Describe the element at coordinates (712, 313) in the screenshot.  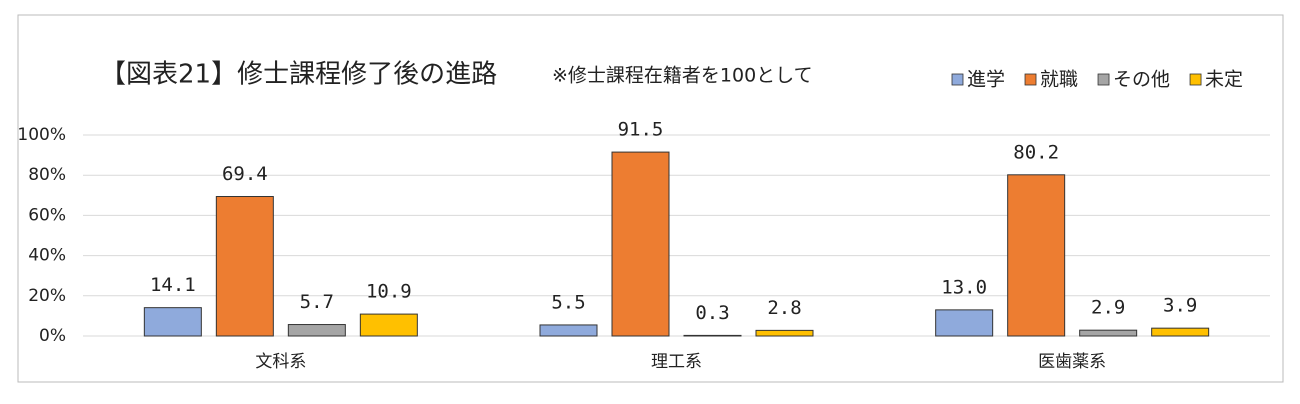
I see `data-label: 0.3` at that location.